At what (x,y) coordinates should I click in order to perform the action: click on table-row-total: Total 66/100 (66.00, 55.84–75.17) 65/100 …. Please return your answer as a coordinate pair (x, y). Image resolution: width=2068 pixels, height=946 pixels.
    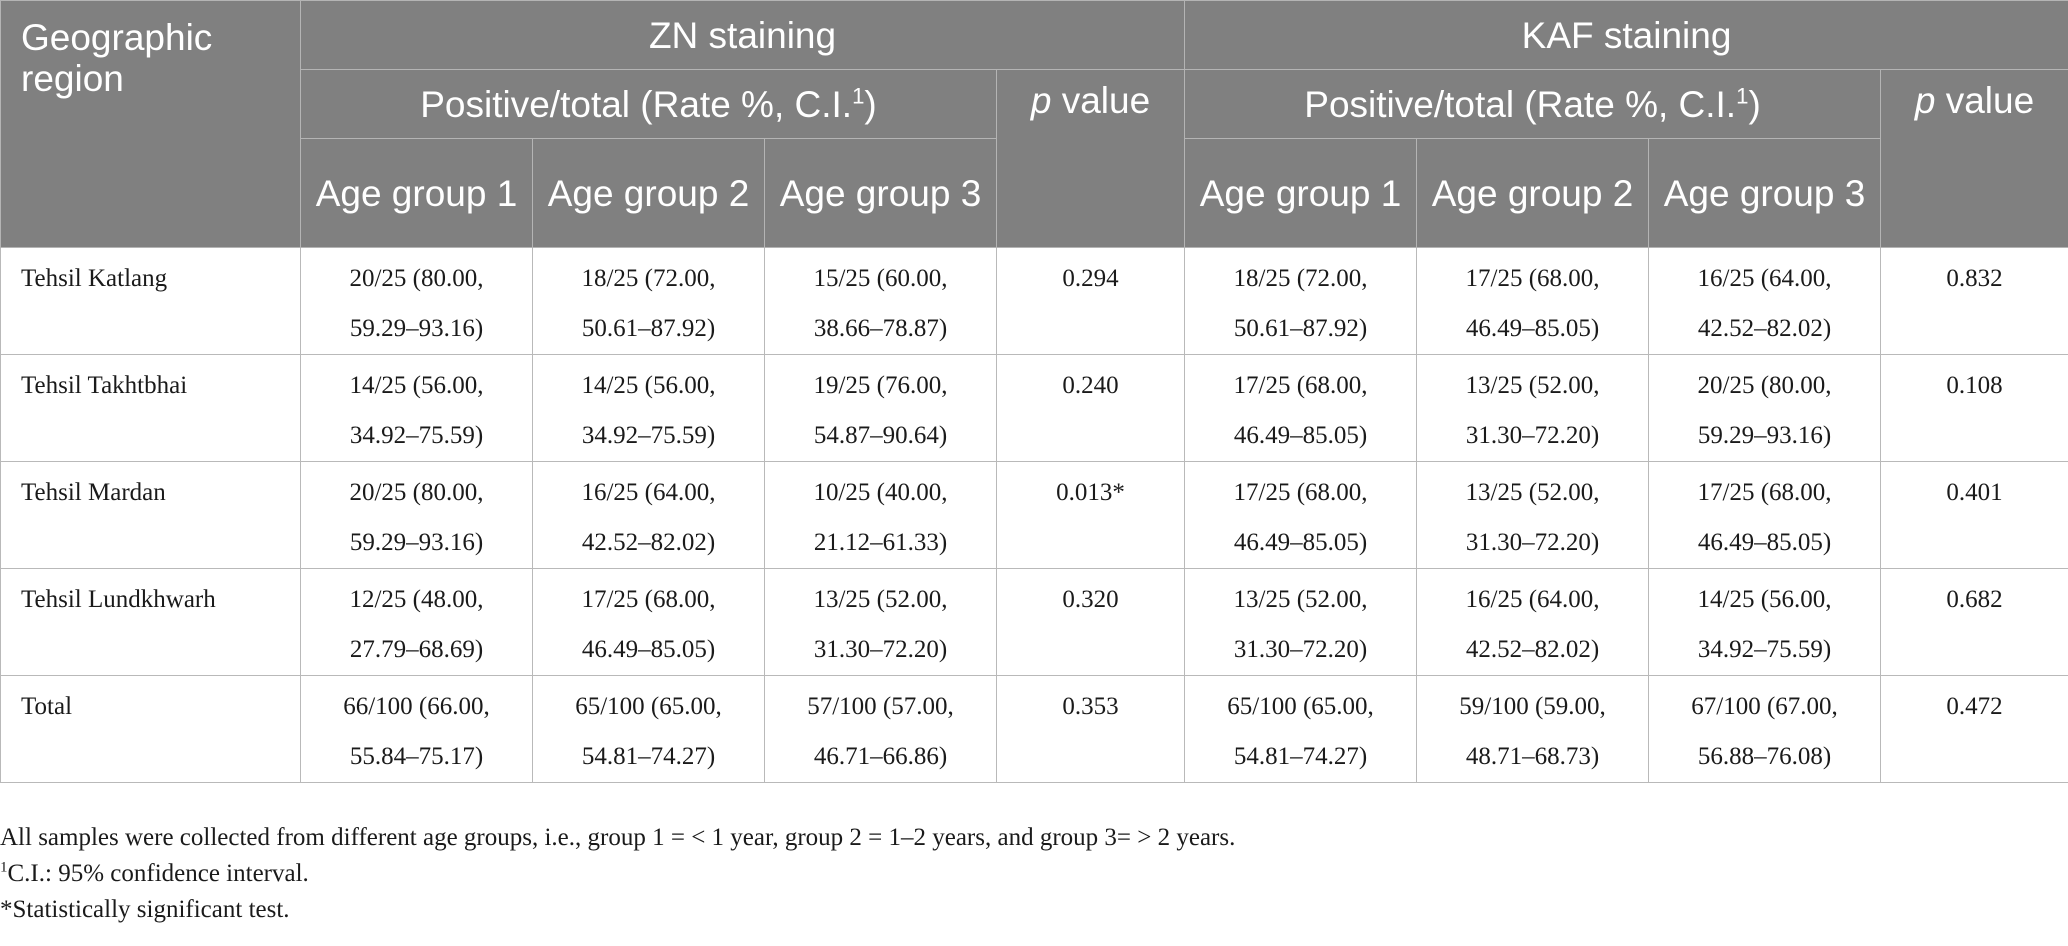
    Looking at the image, I should click on (1034, 729).